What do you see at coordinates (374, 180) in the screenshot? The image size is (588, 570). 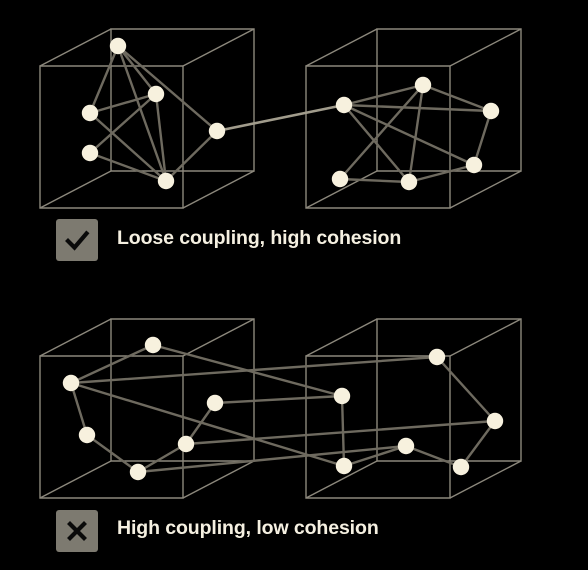 I see `link-b6-b5` at bounding box center [374, 180].